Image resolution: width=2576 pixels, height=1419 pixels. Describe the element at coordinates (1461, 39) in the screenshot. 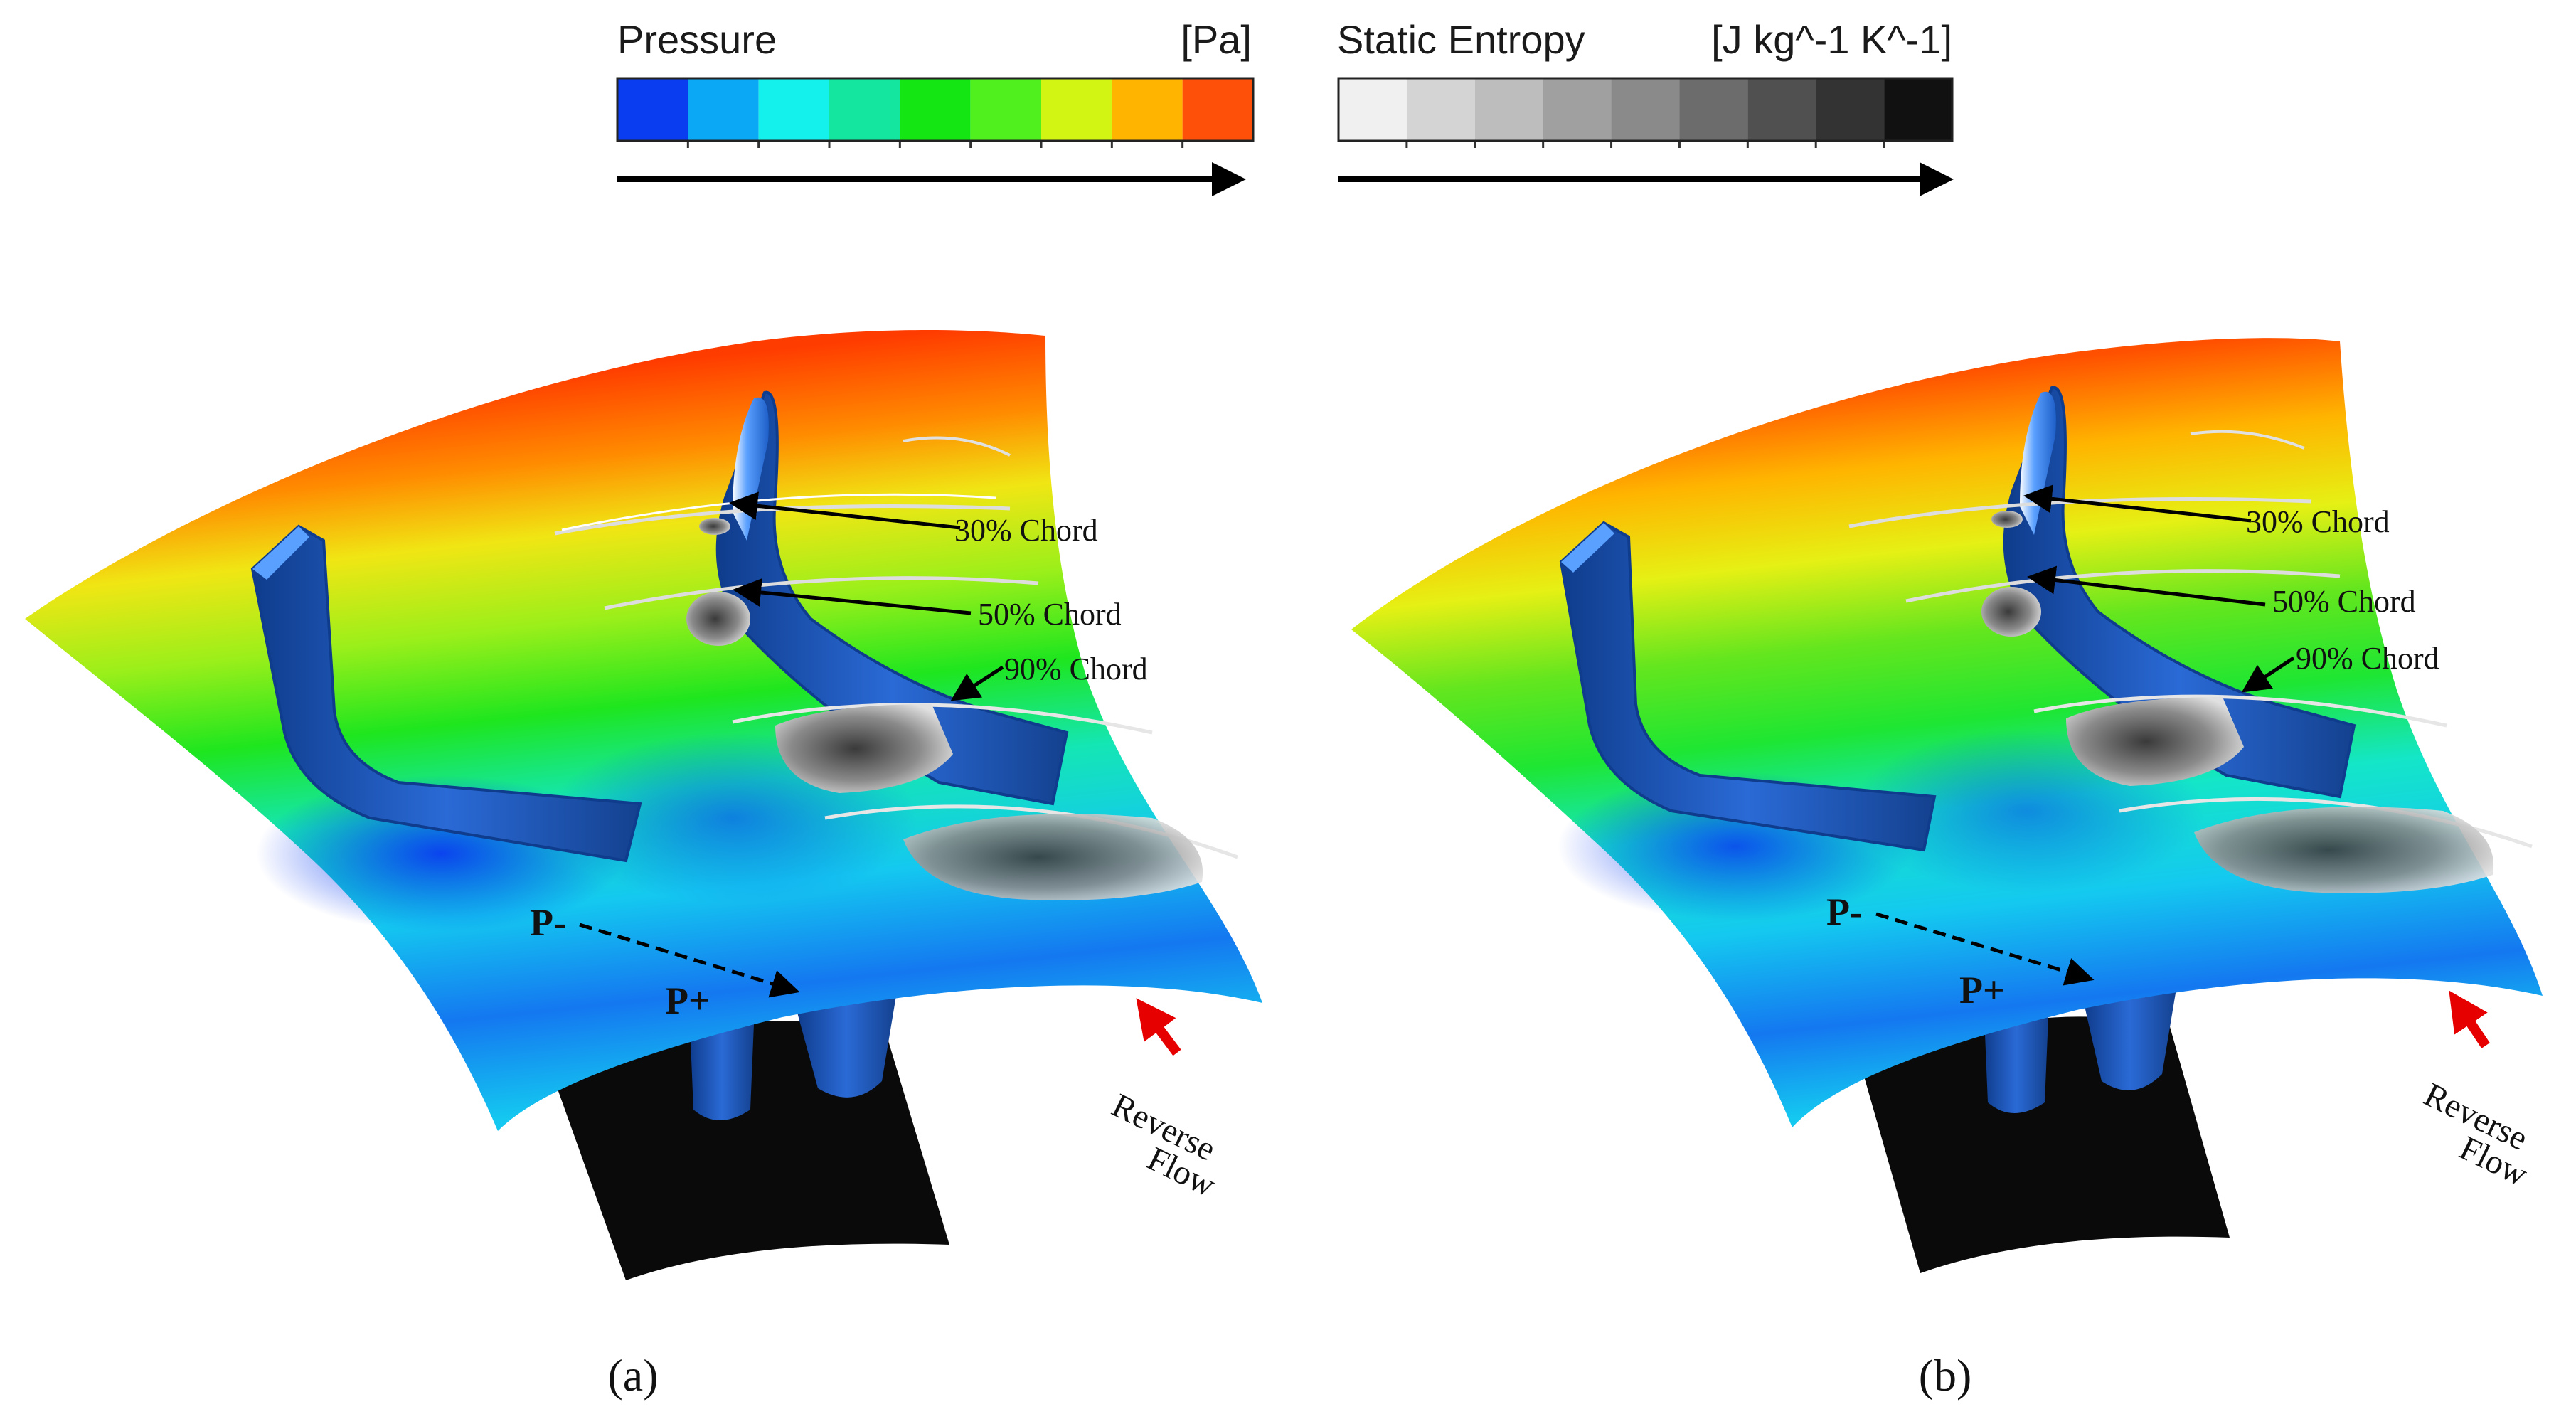

I see `entropy-legend-title: Static Entropy` at that location.